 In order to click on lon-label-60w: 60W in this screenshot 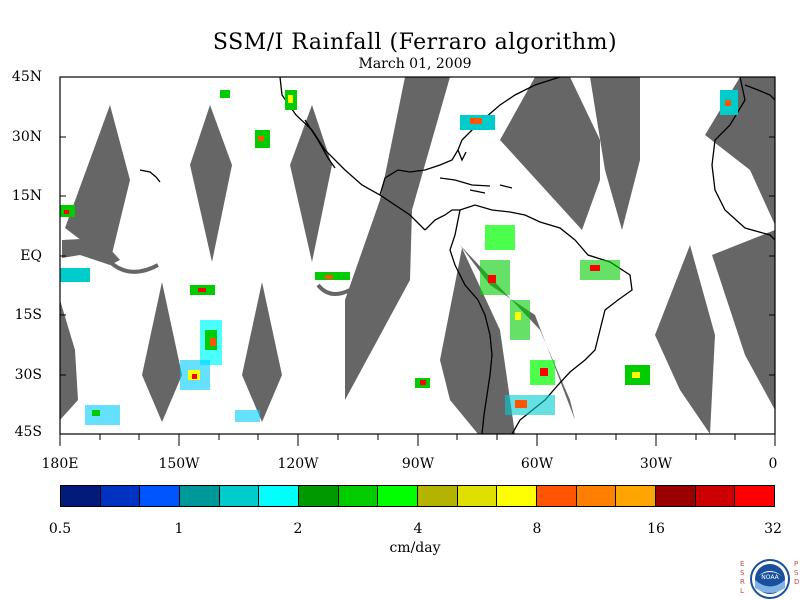, I will do `click(537, 464)`.